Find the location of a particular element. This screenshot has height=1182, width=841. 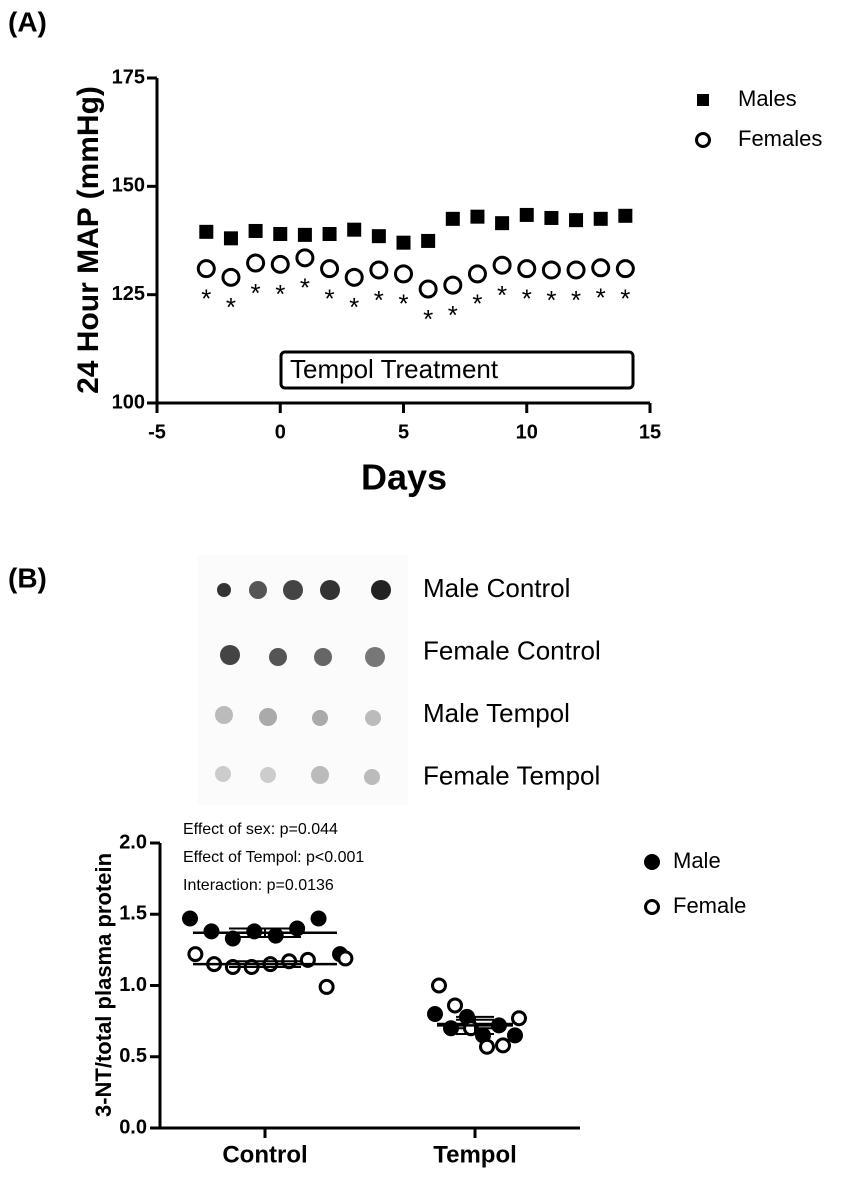

blot-label: Male Tempol is located at coordinates (496, 713).